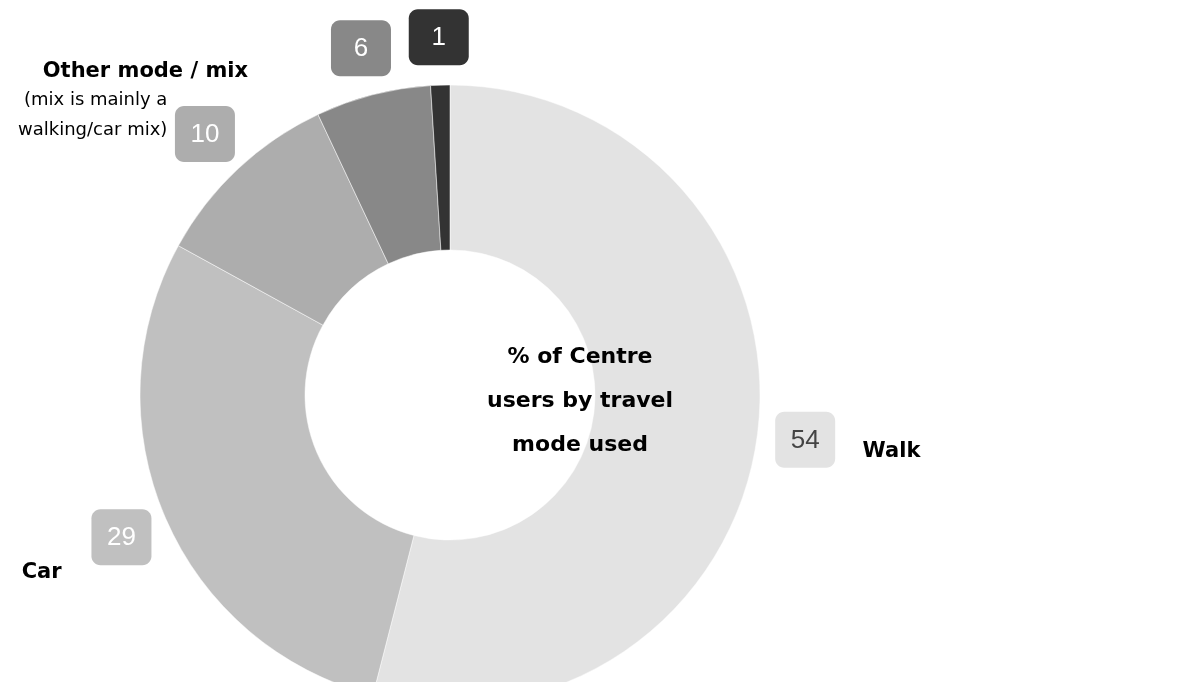 The height and width of the screenshot is (682, 1177). Describe the element at coordinates (42, 570) in the screenshot. I see `slice-label: Car` at that location.